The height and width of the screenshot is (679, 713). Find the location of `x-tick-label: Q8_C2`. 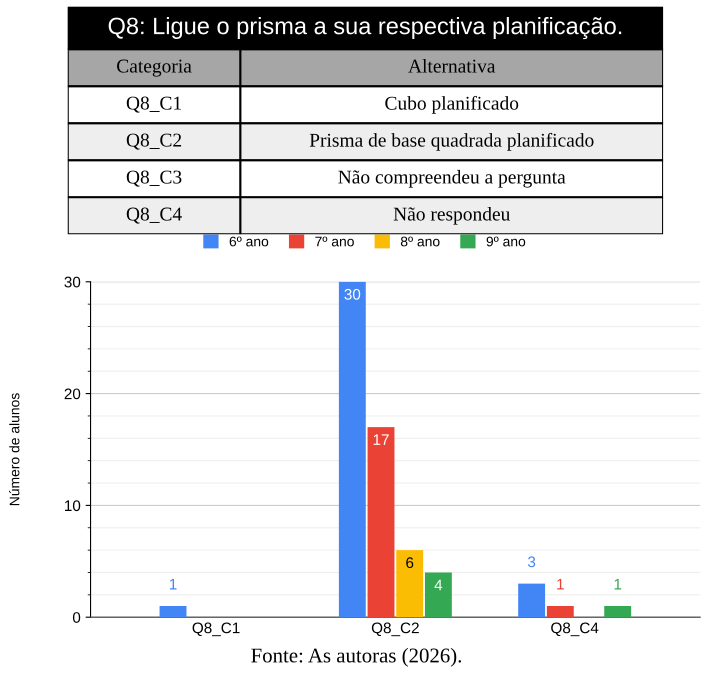

x-tick-label: Q8_C2 is located at coordinates (395, 629).